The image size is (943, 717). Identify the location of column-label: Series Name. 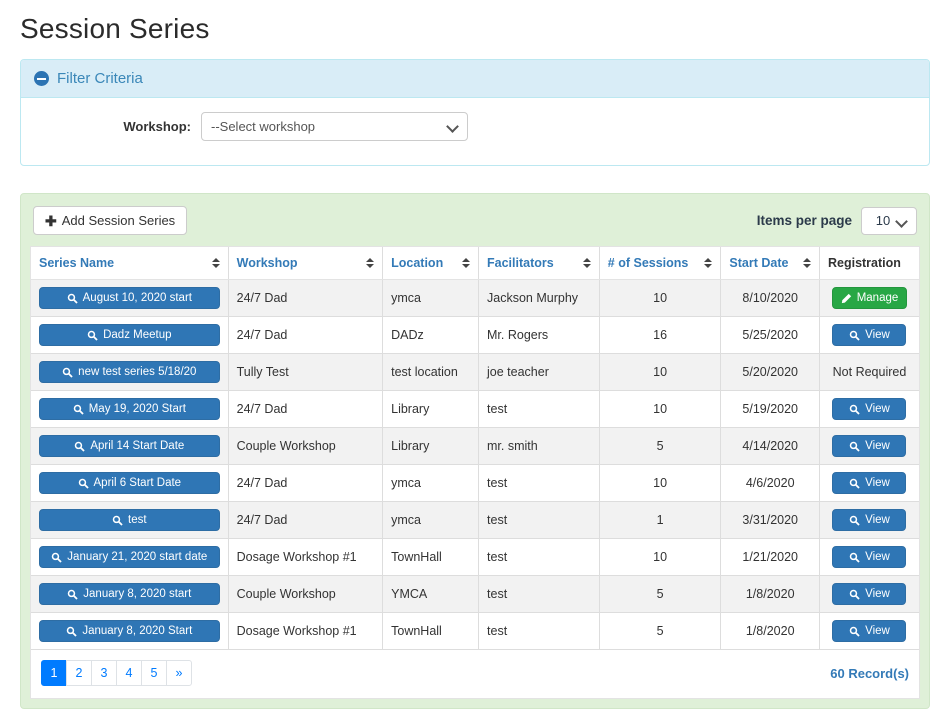
(77, 263).